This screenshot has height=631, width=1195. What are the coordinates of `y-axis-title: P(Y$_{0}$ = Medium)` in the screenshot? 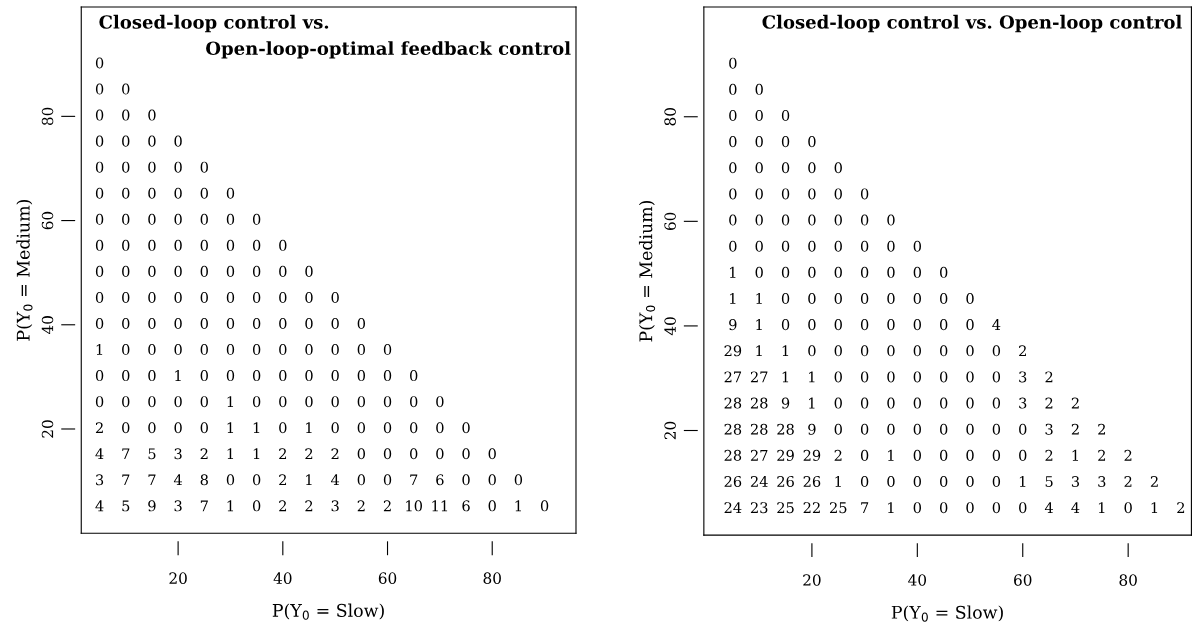 It's located at (24, 270).